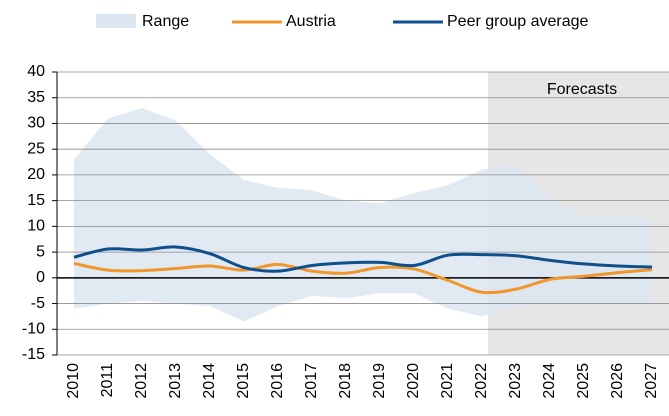  I want to click on y-tick-label: -5, so click(38, 303).